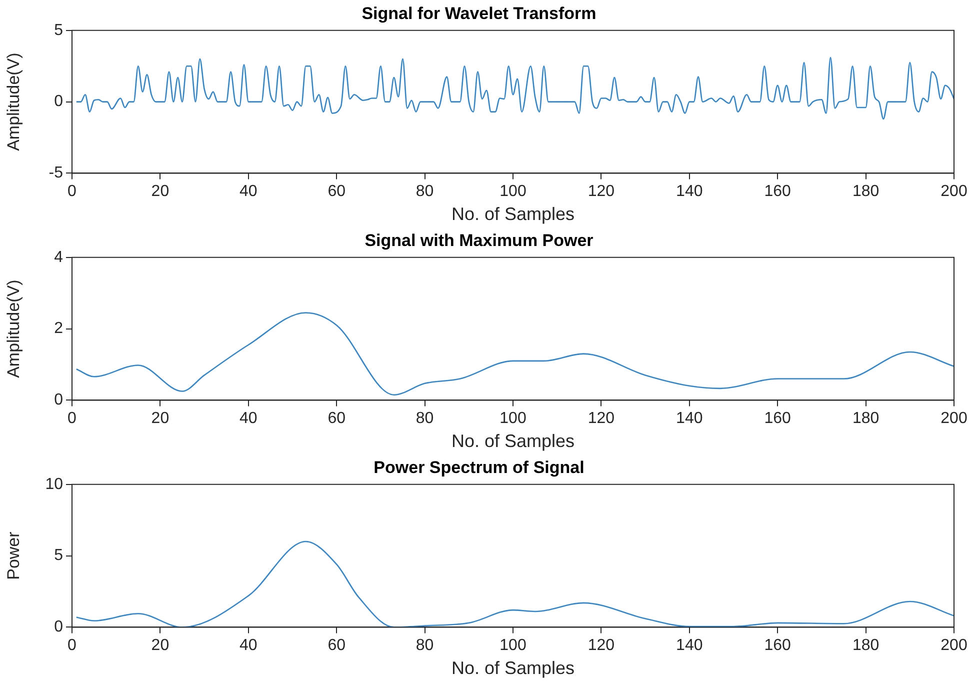  Describe the element at coordinates (13, 555) in the screenshot. I see `y-axis-title: Power` at that location.